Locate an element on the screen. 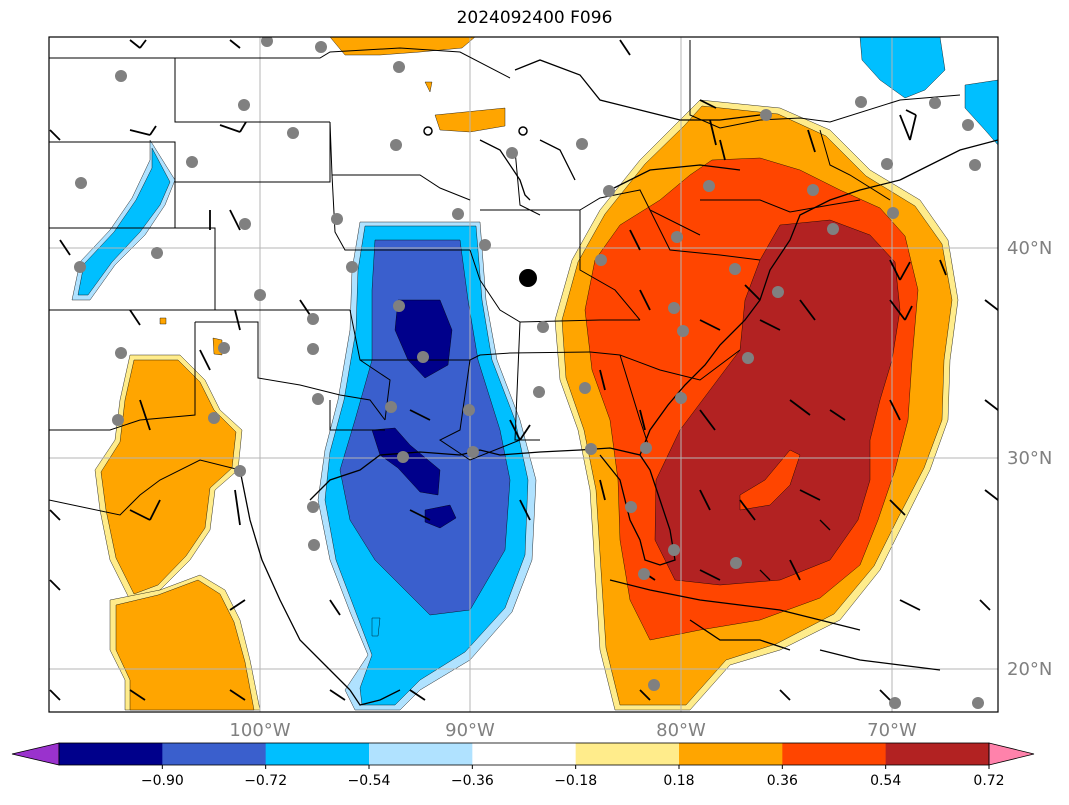  lon-label-70w: 70°W is located at coordinates (892, 730).